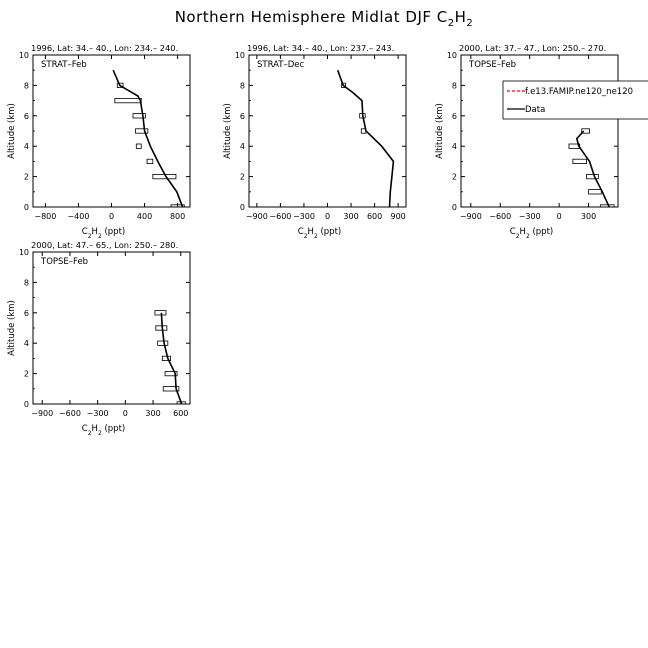  What do you see at coordinates (374, 216) in the screenshot?
I see `x-tick-label: 600` at bounding box center [374, 216].